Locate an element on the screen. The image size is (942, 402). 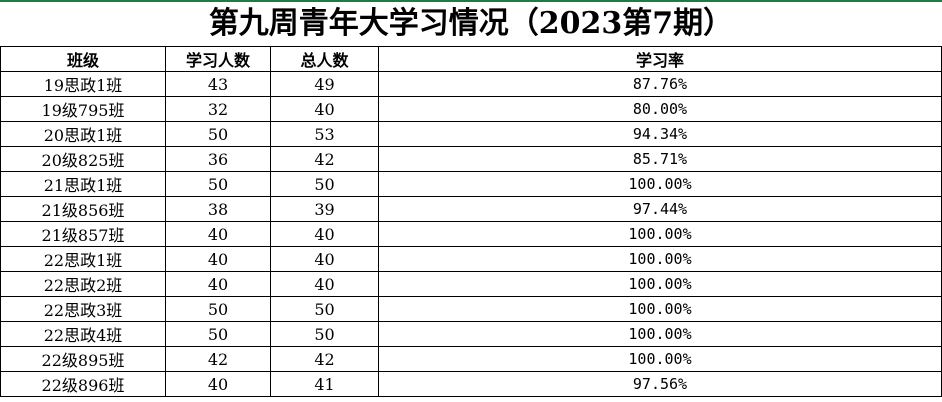
table-row: 20级825班 36 42 85.71% is located at coordinates (471, 159).